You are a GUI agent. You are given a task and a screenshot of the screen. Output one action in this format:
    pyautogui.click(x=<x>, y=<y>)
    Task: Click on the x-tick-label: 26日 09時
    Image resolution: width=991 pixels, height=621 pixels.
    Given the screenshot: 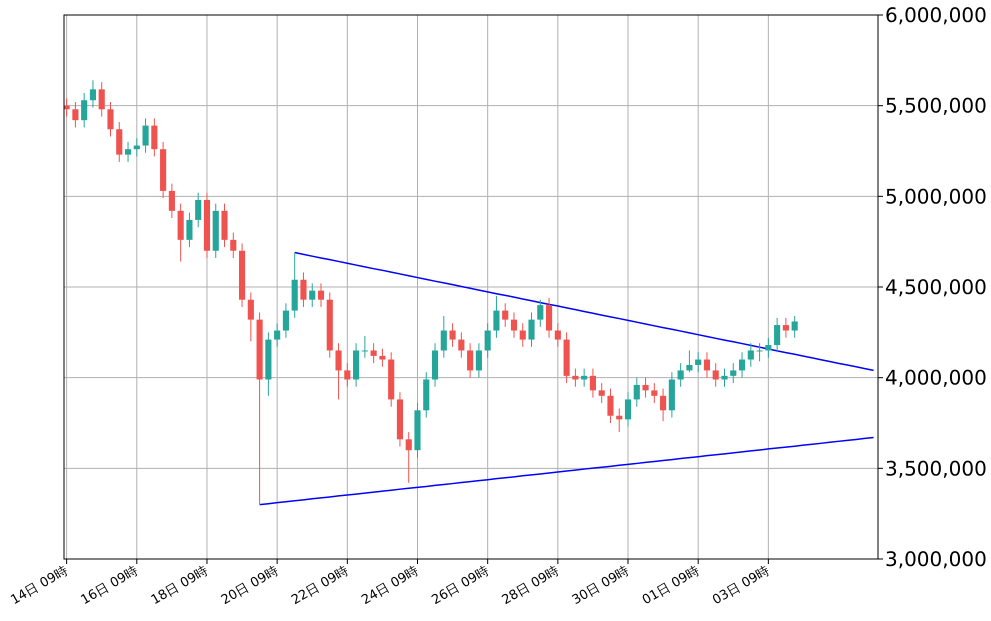 What is the action you would take?
    pyautogui.click(x=460, y=585)
    